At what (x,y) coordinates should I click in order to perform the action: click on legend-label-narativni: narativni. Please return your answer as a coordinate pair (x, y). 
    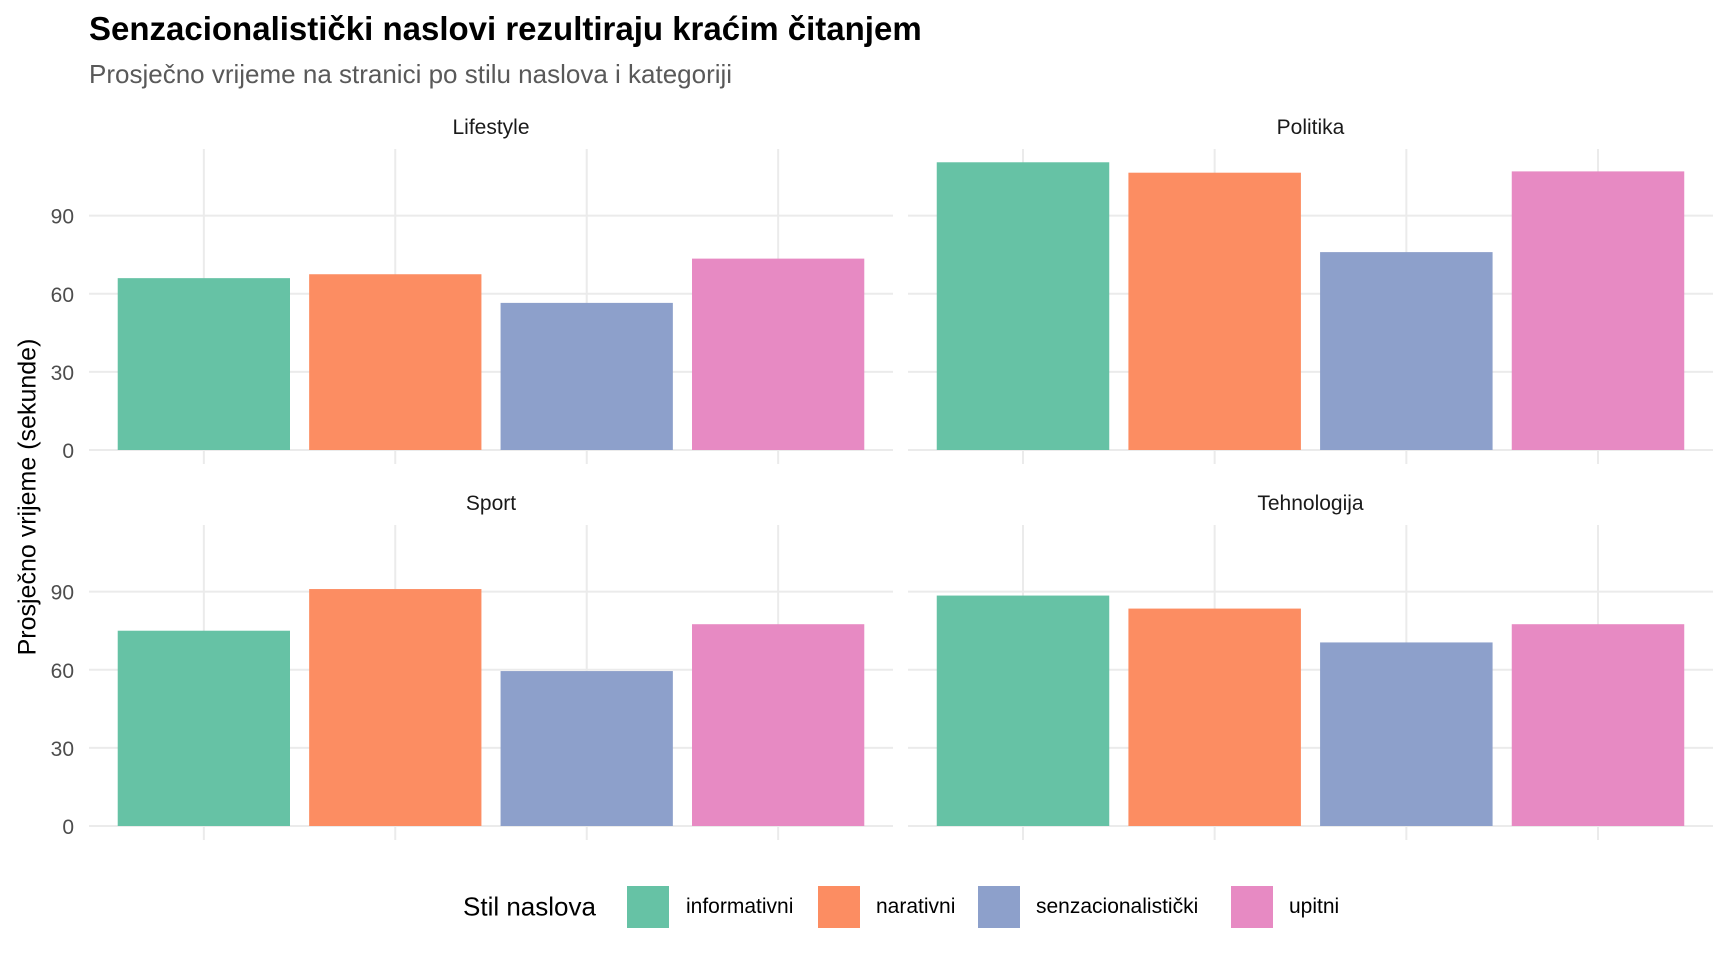
    Looking at the image, I should click on (916, 906).